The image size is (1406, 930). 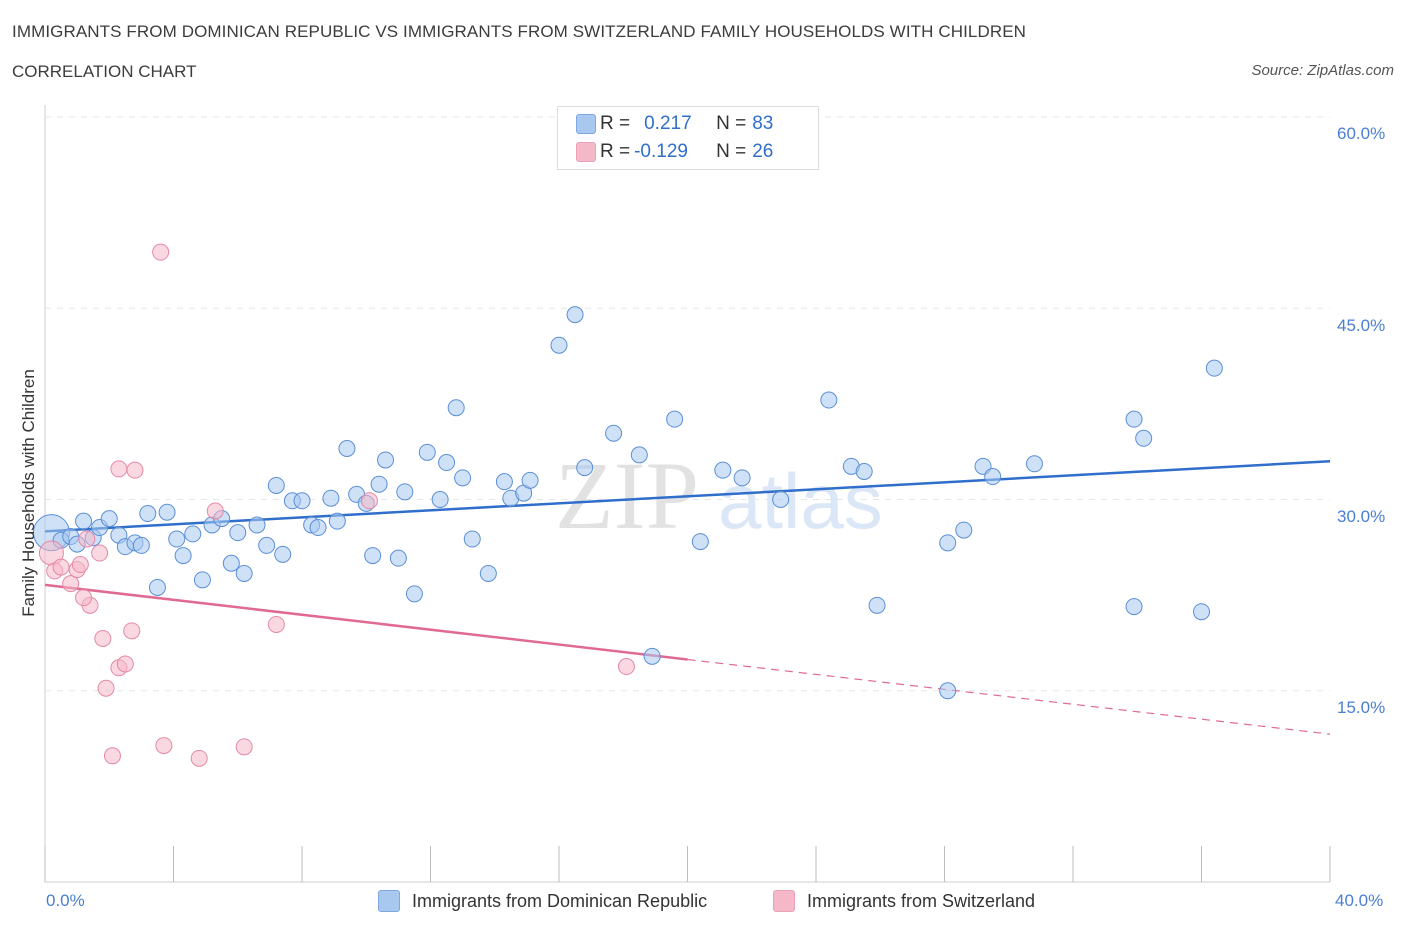 I want to click on bottom-legend-series2: Immigrants from Switzerland, so click(x=904, y=901).